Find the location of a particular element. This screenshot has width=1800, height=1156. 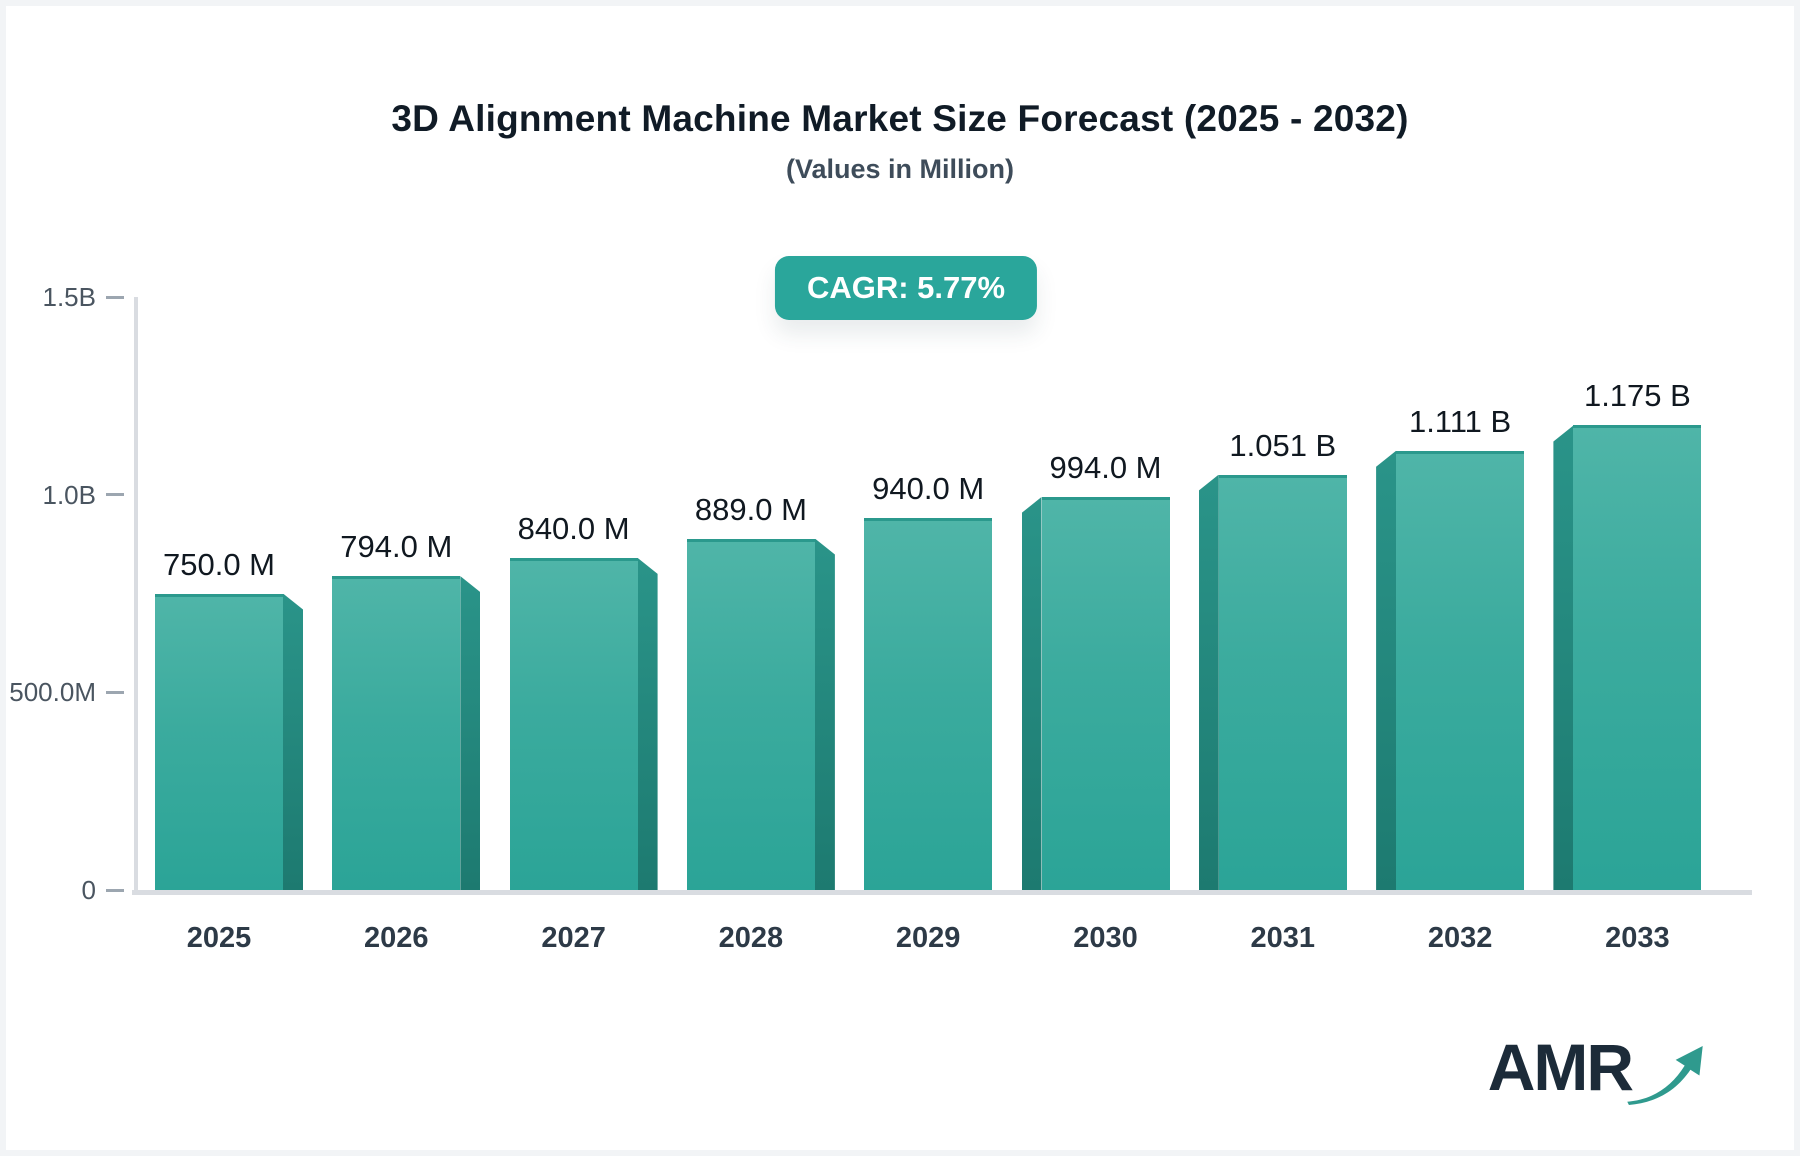

trend-up-arrow-icon is located at coordinates (1665, 1075).